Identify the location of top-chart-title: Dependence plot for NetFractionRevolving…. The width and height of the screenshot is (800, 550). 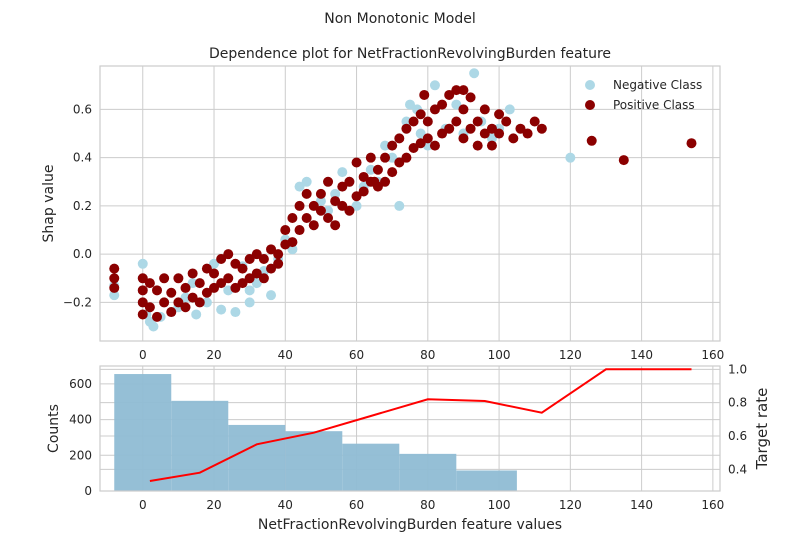
(410, 54).